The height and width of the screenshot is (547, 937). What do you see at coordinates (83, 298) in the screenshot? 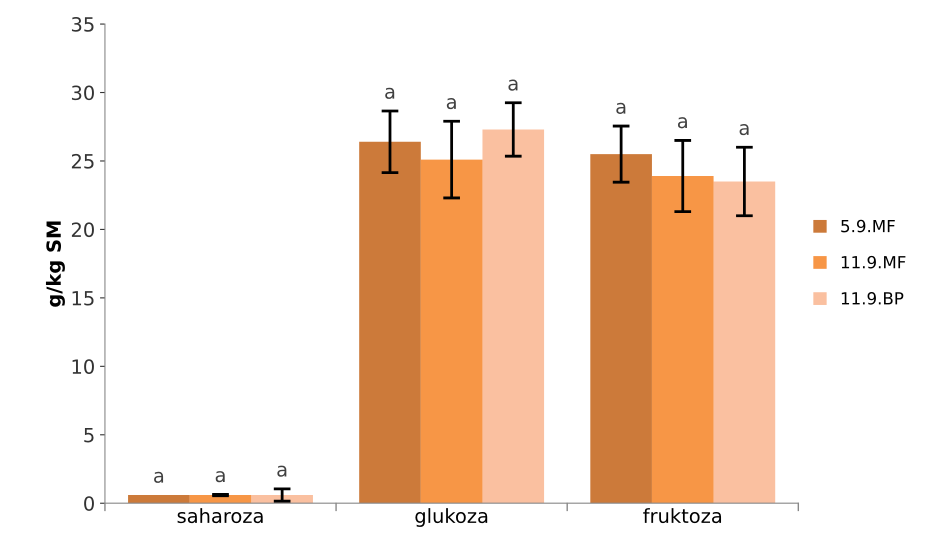
I see `y-tick-label: 15` at bounding box center [83, 298].